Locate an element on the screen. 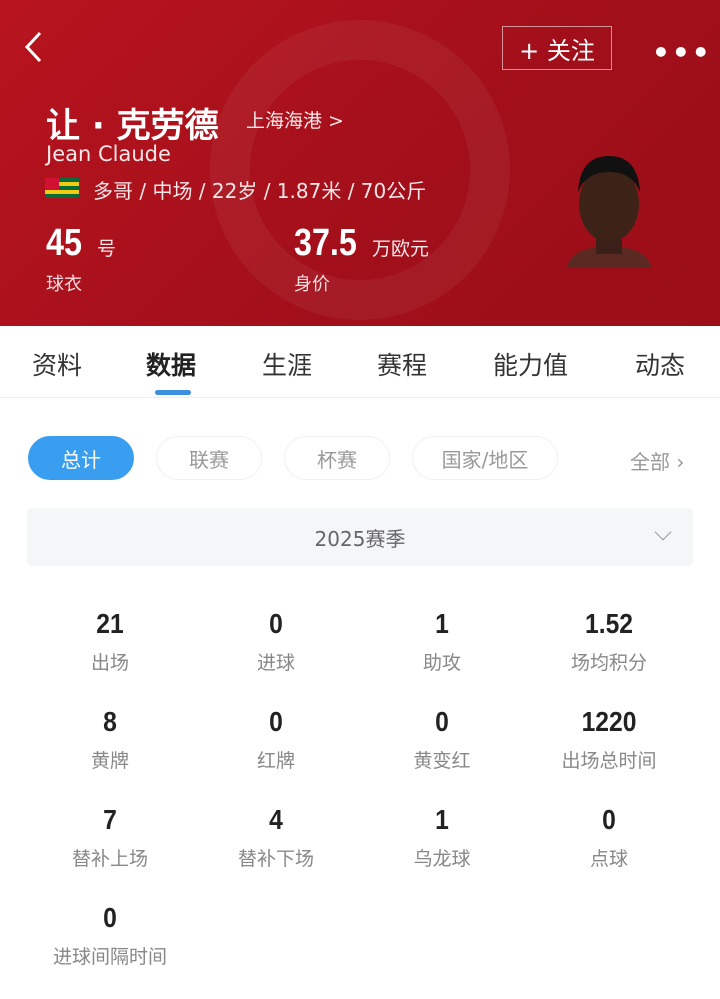  team-link: 上海海港 > is located at coordinates (295, 121).